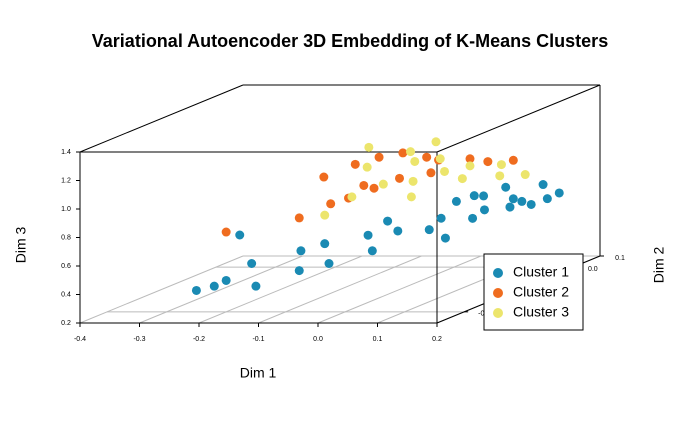 The width and height of the screenshot is (700, 432). I want to click on z-tick-label: 0.6, so click(66, 266).